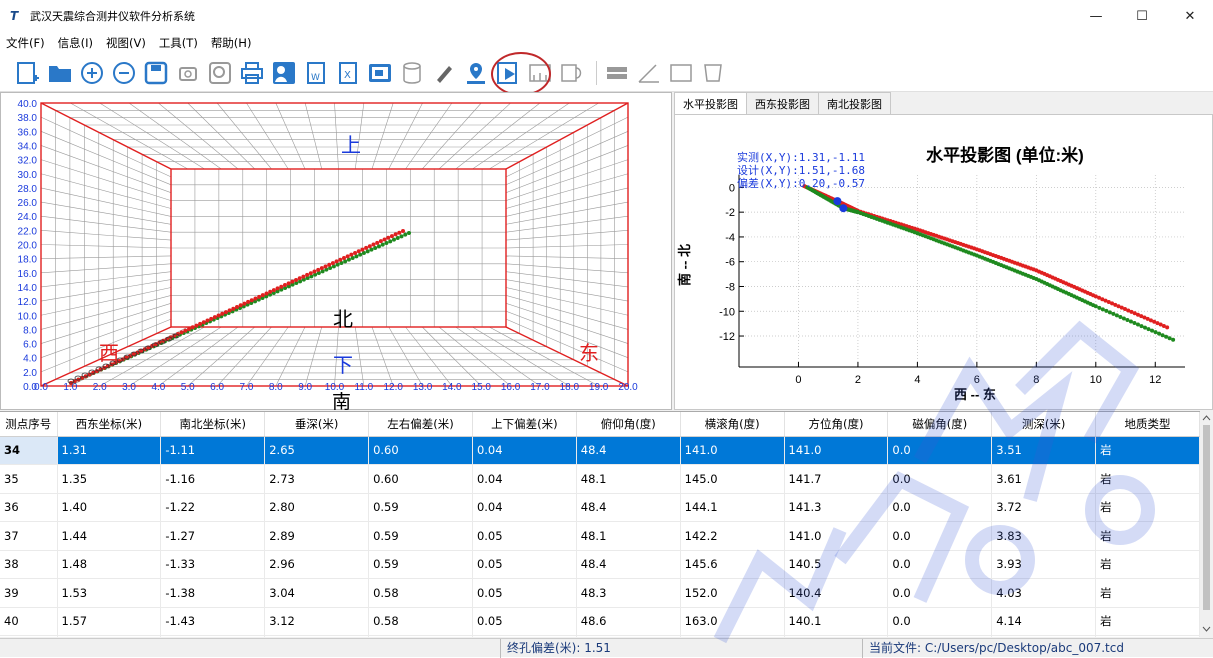 This screenshot has height=658, width=1213. I want to click on table-cell: 2.89, so click(317, 536).